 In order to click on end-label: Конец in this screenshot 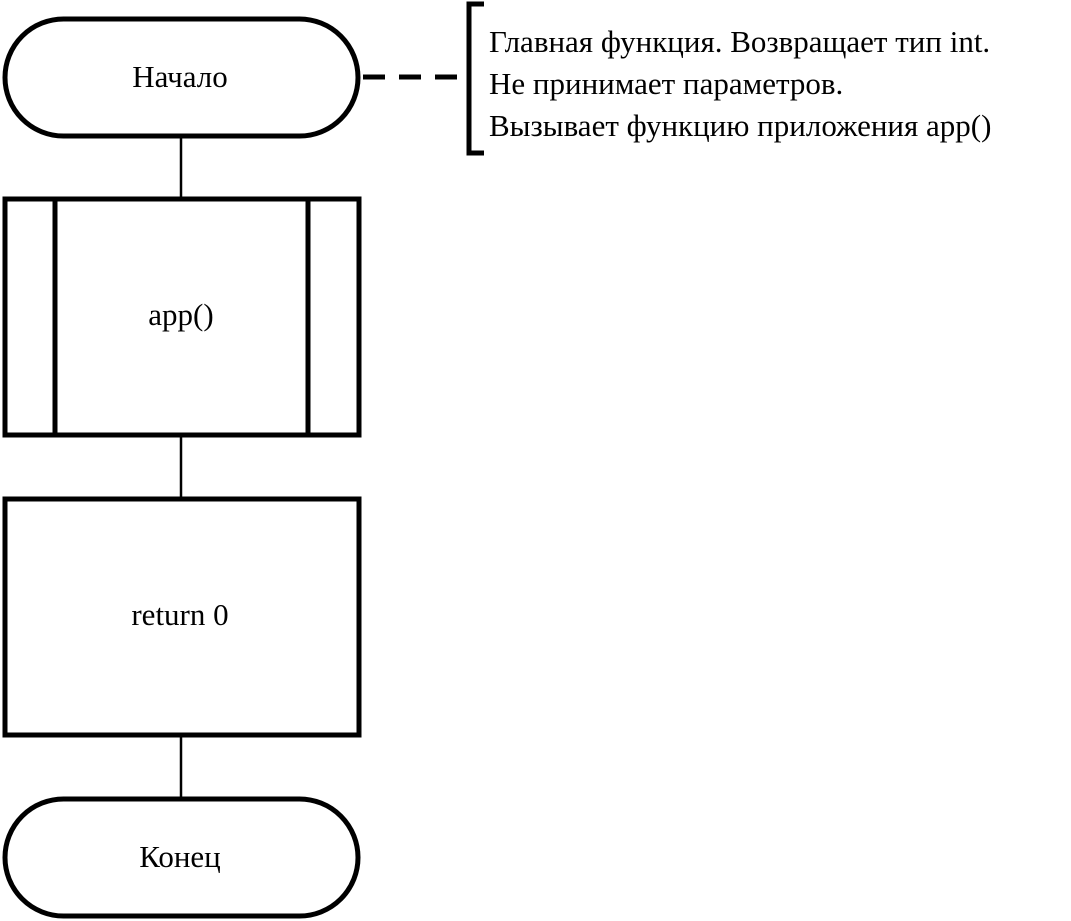, I will do `click(180, 856)`.